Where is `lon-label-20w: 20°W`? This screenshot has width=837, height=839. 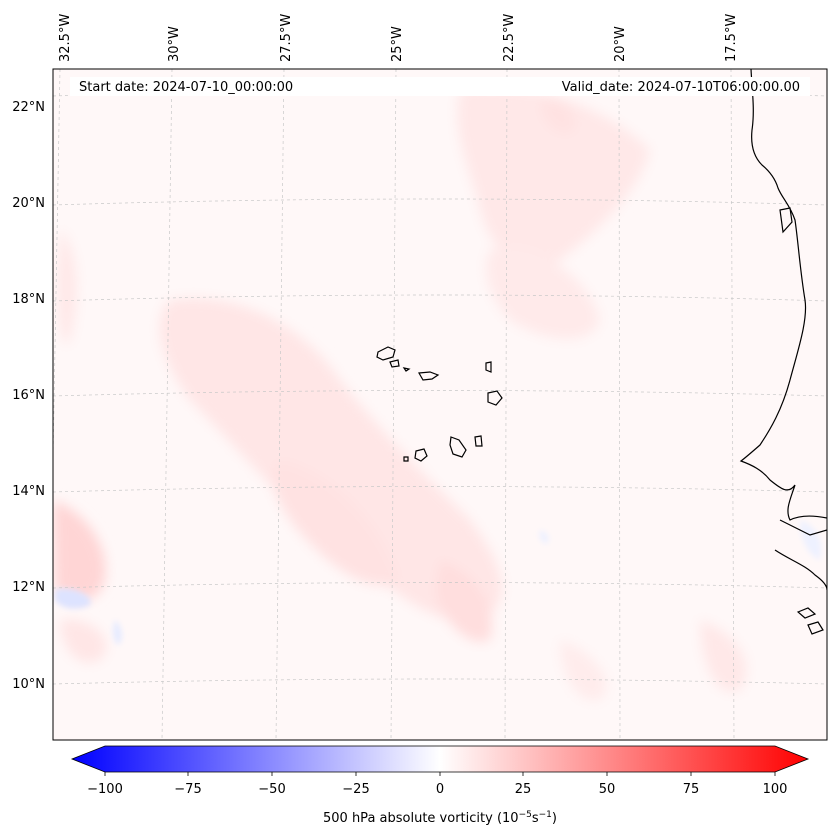 lon-label-20w: 20°W is located at coordinates (620, 44).